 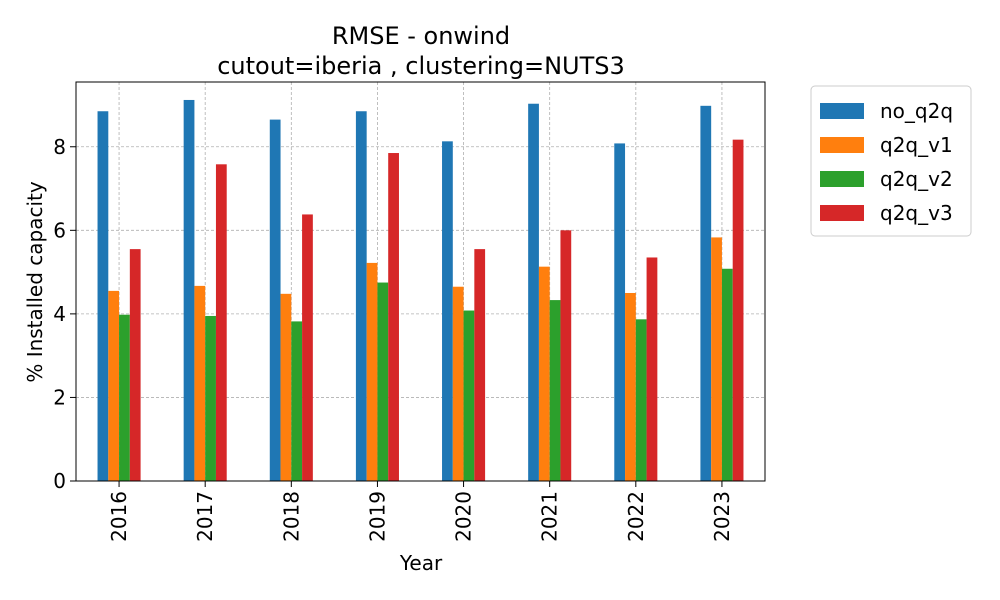 I want to click on legend-label-q2q_v3: q2q_v3, so click(x=916, y=213).